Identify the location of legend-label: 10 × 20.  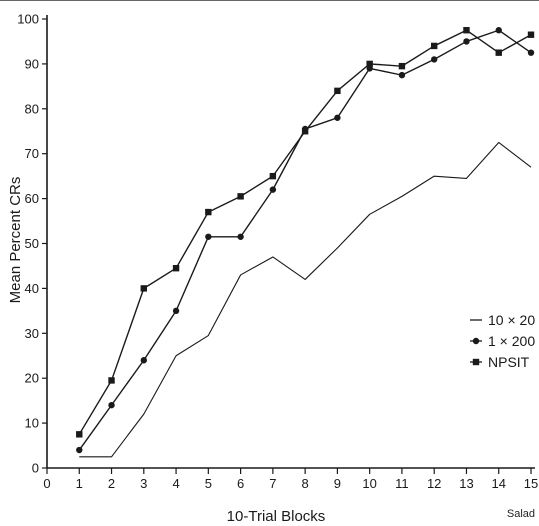
(511, 320).